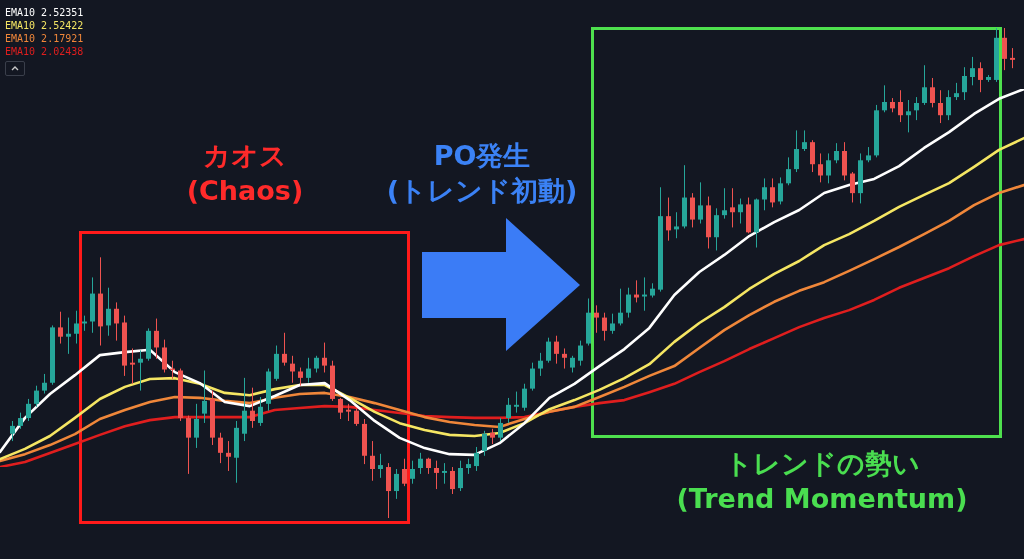  Describe the element at coordinates (245, 173) in the screenshot. I see `annotation: カオス (Chaos)` at that location.